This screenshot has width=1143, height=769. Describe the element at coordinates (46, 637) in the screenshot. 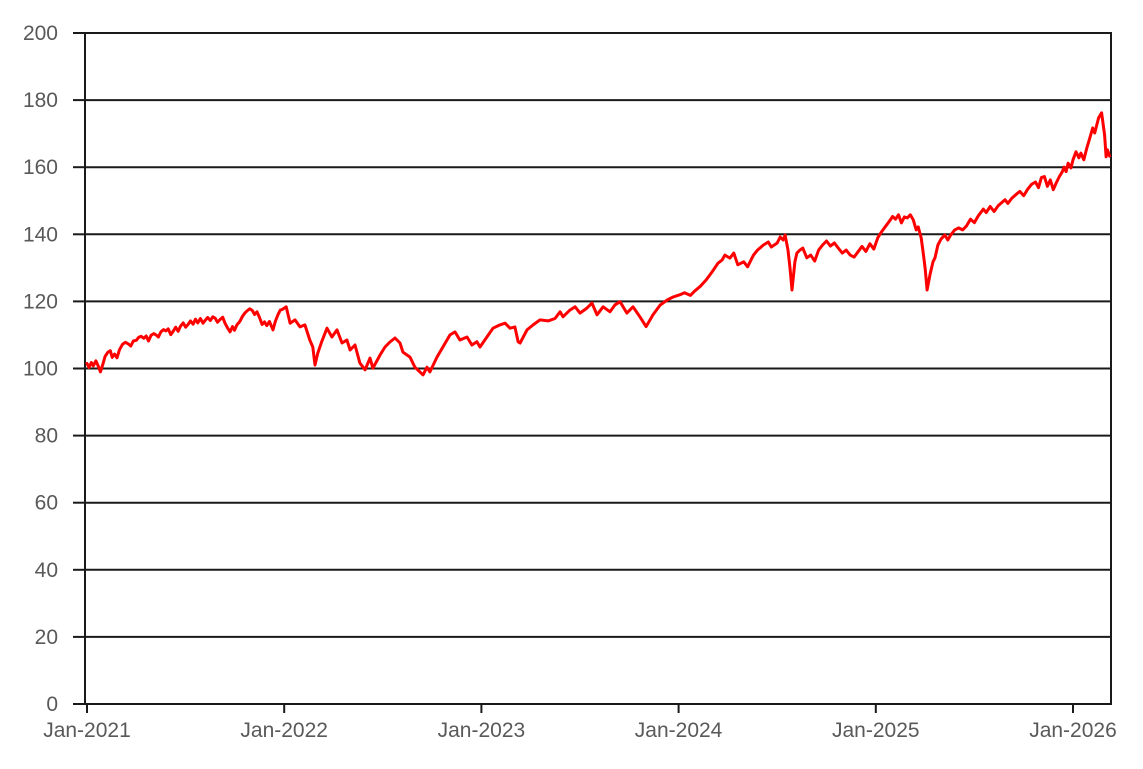

I see `y-tick-label: 20` at that location.